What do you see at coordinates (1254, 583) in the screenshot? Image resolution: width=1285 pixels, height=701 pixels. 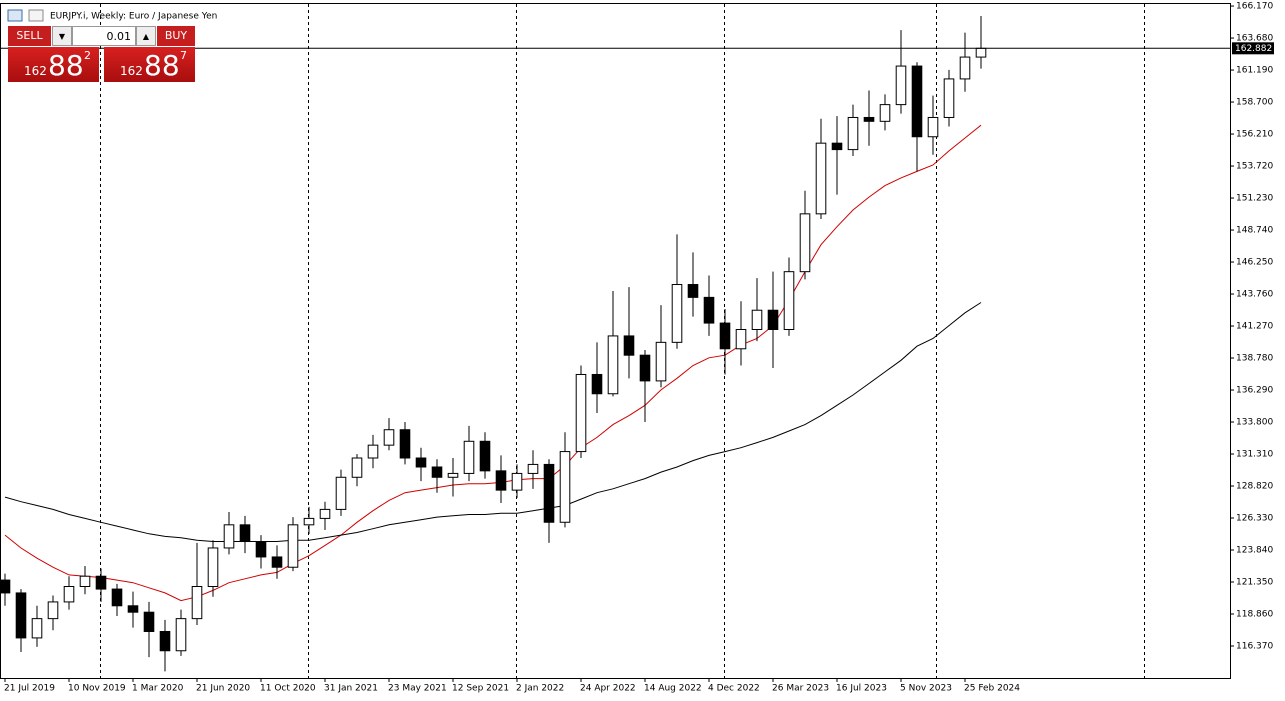 I see `y-tick-label: 121.350` at bounding box center [1254, 583].